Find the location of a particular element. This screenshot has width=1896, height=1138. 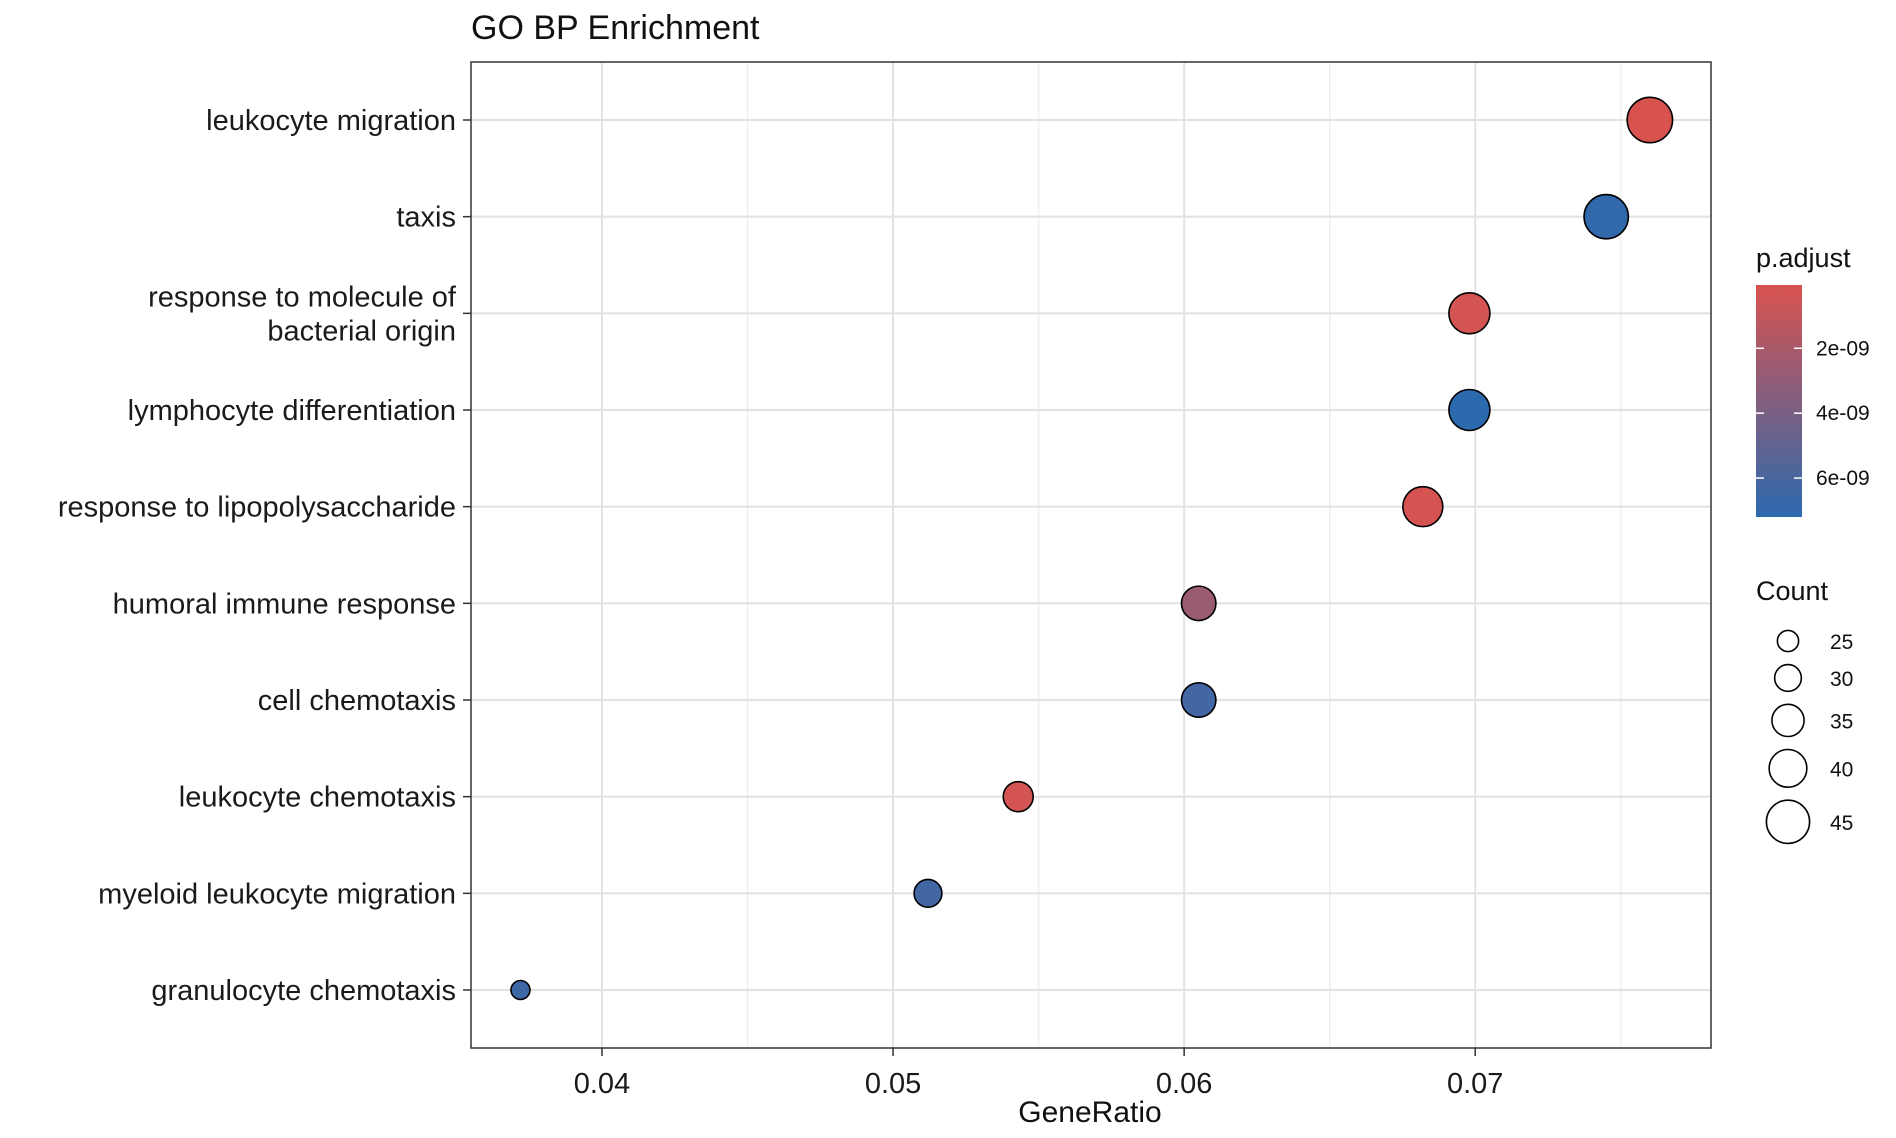

chart-title: GO BP Enrichment is located at coordinates (615, 28).